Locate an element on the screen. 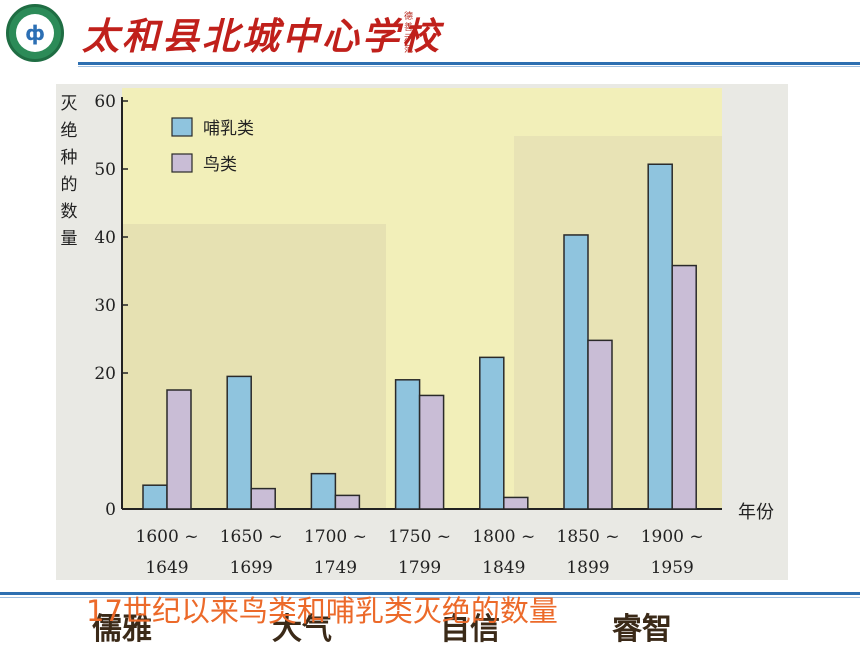 This screenshot has width=860, height=648. school-logo: ф is located at coordinates (35, 33).